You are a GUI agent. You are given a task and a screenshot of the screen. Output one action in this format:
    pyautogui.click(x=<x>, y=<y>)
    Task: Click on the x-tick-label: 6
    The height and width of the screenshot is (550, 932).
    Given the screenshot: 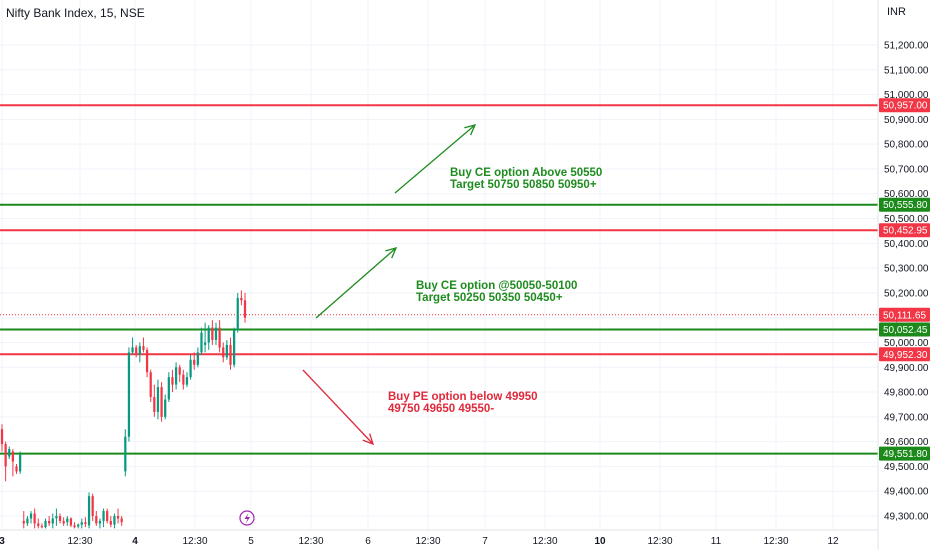 What is the action you would take?
    pyautogui.click(x=368, y=541)
    